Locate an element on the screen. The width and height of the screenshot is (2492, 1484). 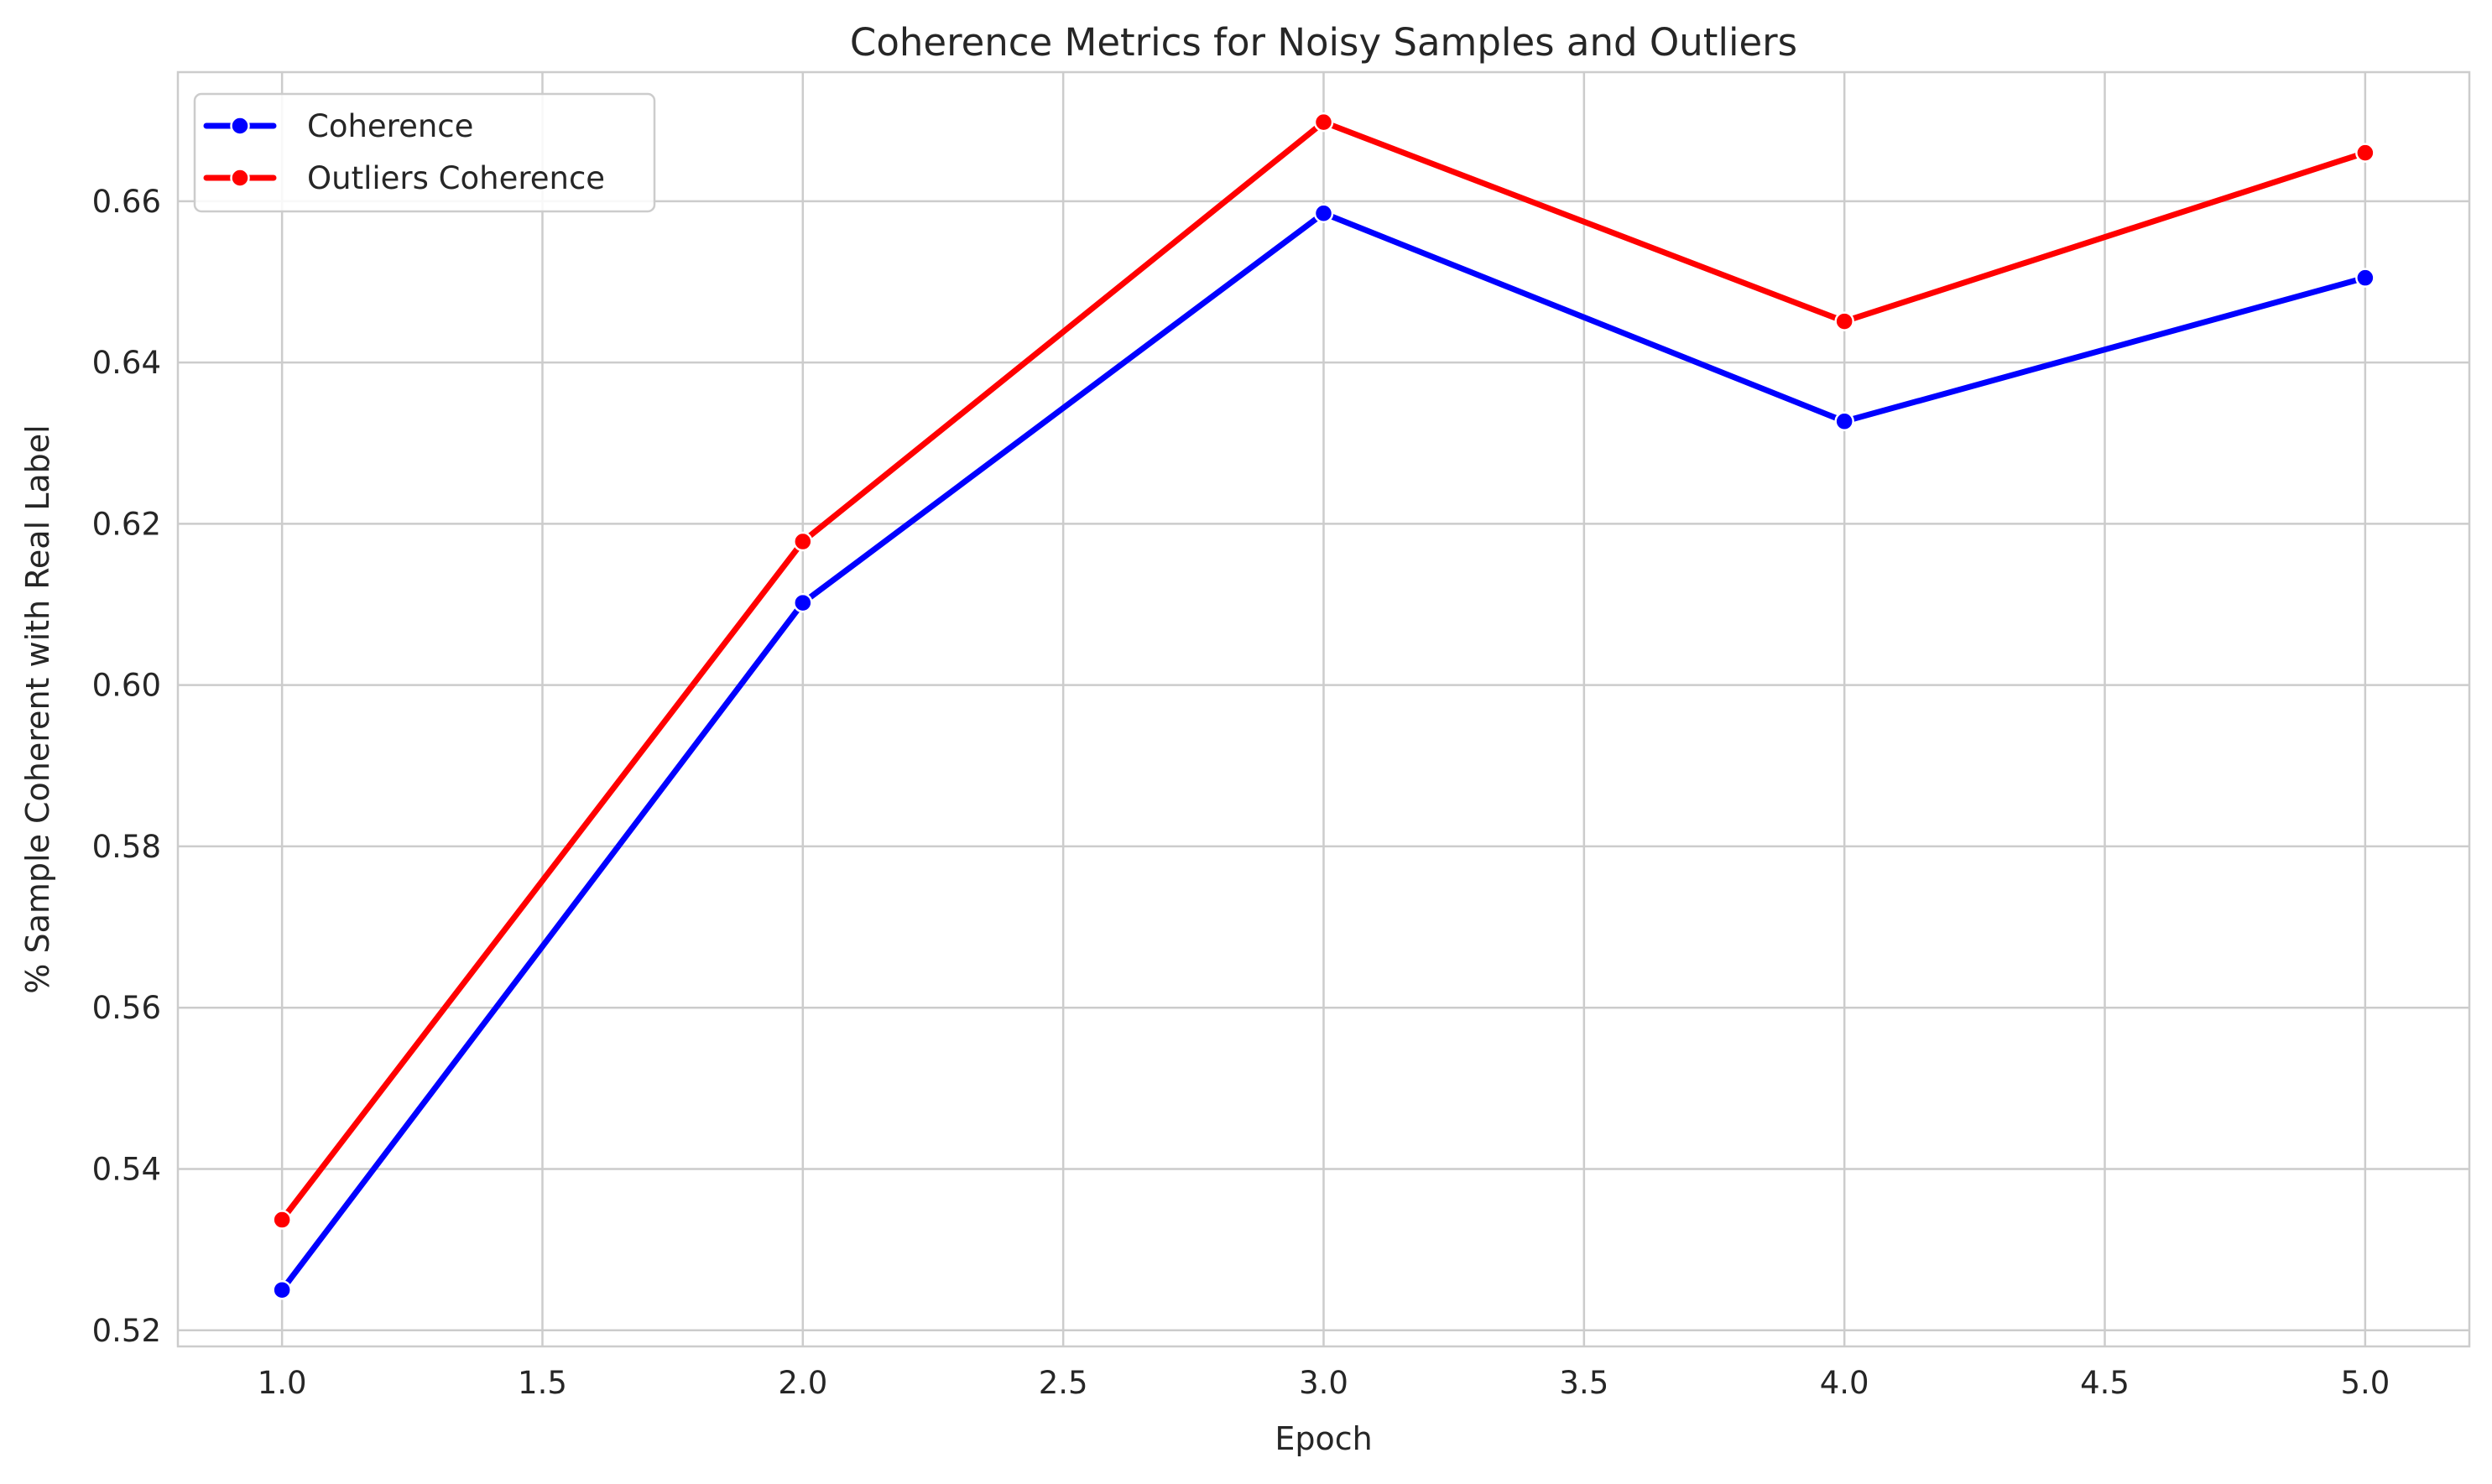
y-tick-label: 0.62 is located at coordinates (126, 524).